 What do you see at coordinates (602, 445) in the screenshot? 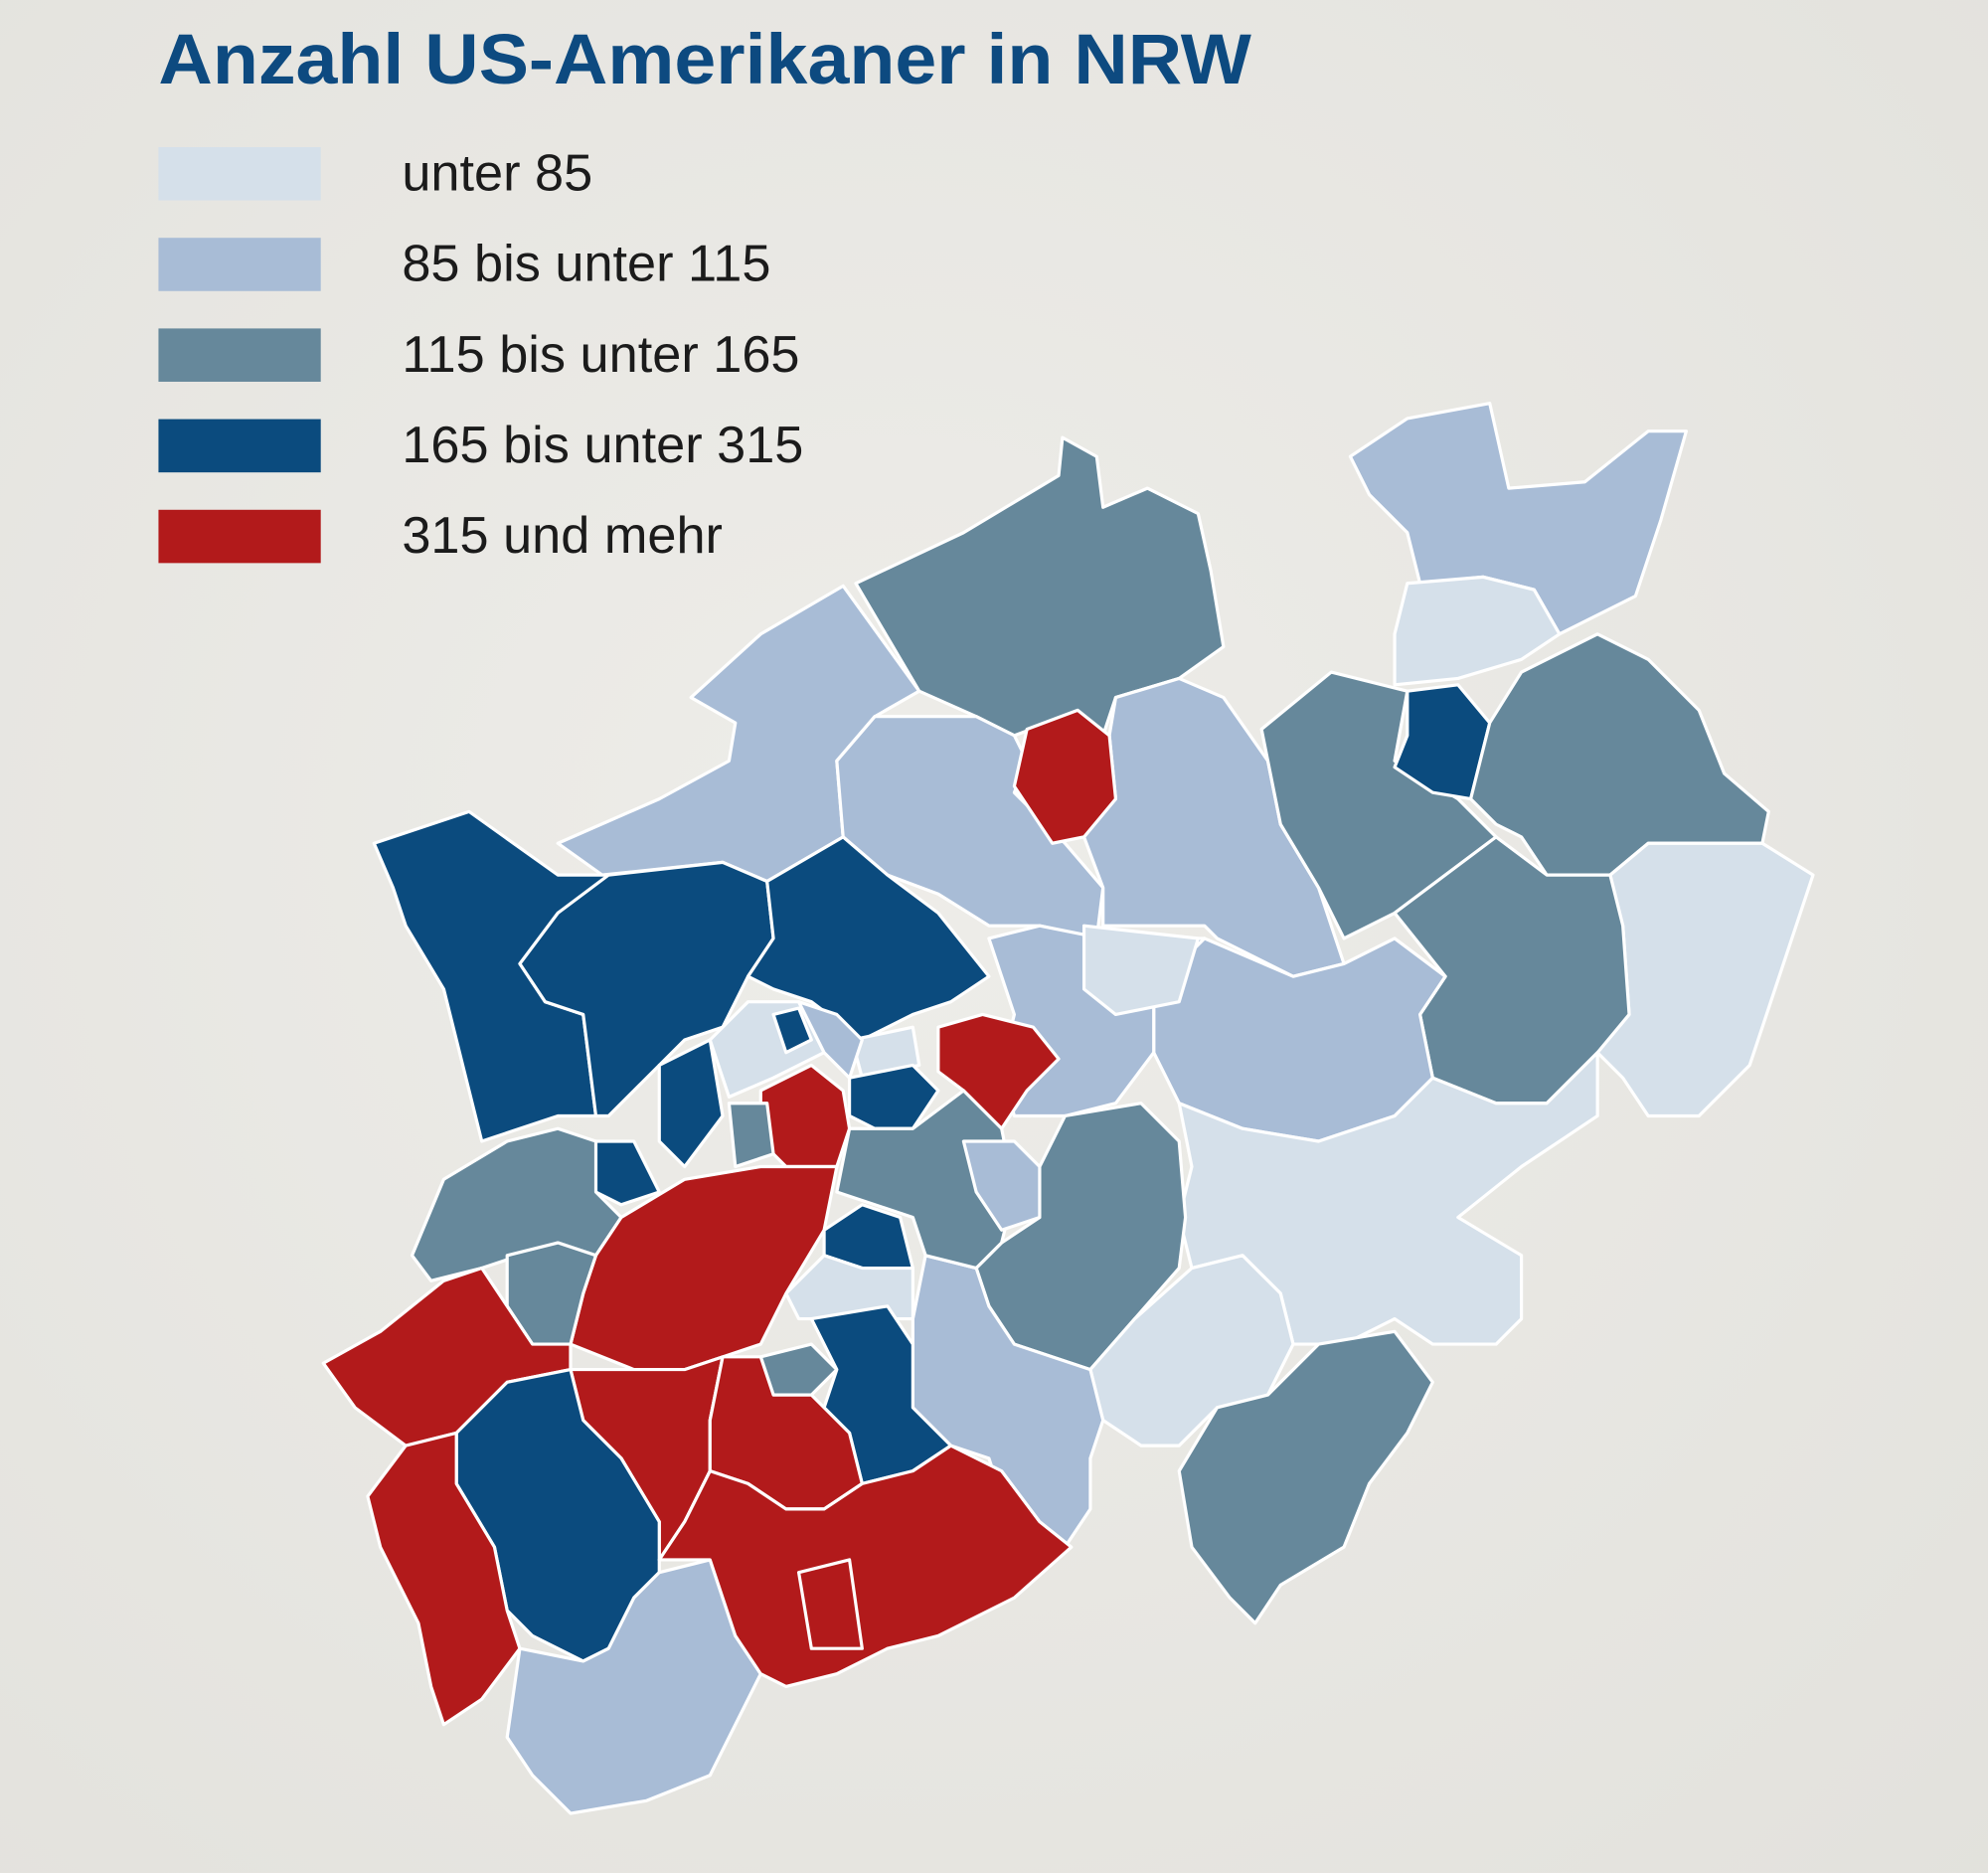
I see `legend-label: 165 bis unter 315` at bounding box center [602, 445].